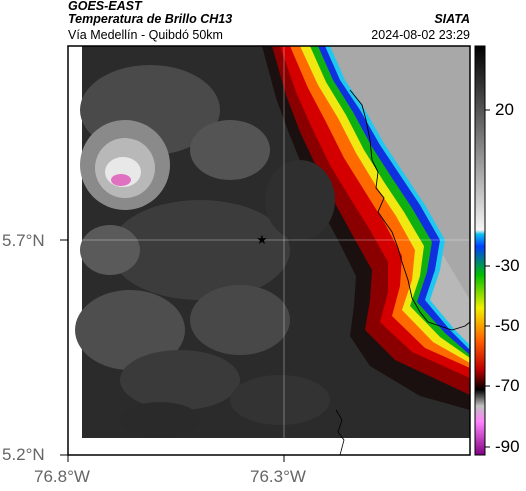  What do you see at coordinates (420, 35) in the screenshot?
I see `datetime-label: 2024-08-02 23:29` at bounding box center [420, 35].